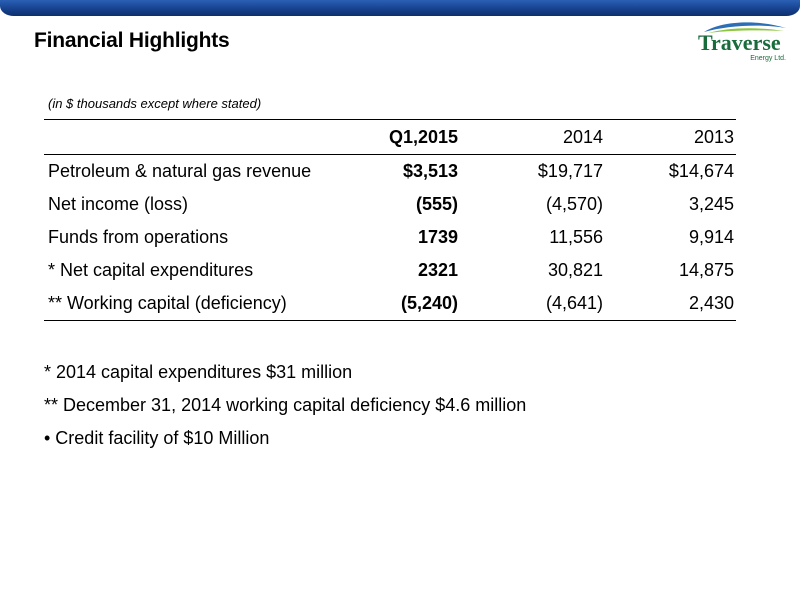  What do you see at coordinates (713, 136) in the screenshot?
I see `column-header-2013: 2013` at bounding box center [713, 136].